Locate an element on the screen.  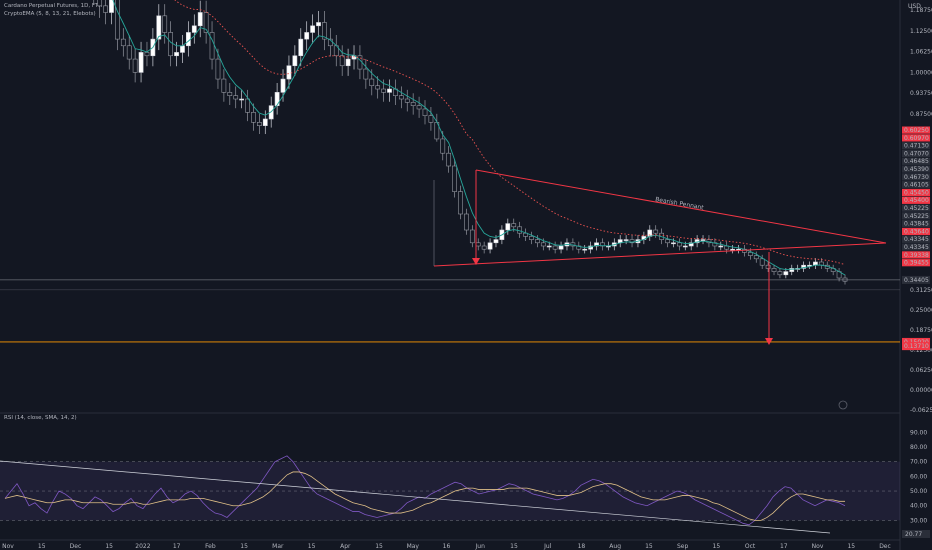
pennant-label: Bearish Pennant is located at coordinates (680, 204).